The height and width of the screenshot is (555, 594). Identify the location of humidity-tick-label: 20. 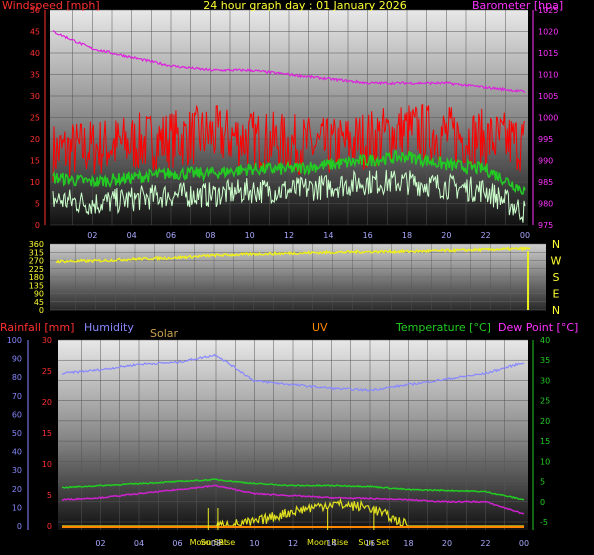
(17, 489).